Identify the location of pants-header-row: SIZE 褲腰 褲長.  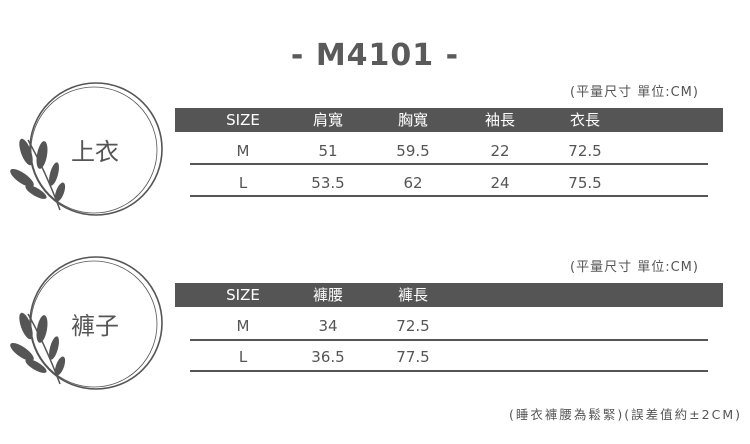
(449, 295).